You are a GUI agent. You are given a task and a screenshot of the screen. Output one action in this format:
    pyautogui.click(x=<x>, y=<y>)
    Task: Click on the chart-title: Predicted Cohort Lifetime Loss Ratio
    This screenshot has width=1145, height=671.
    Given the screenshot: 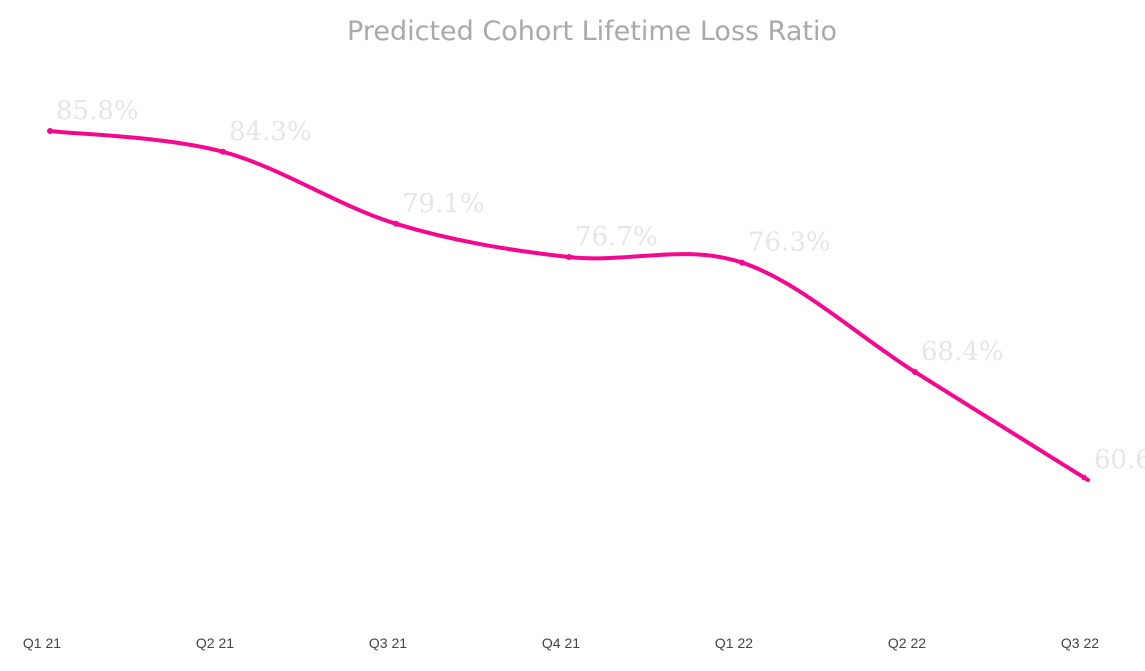 What is the action you would take?
    pyautogui.click(x=592, y=31)
    